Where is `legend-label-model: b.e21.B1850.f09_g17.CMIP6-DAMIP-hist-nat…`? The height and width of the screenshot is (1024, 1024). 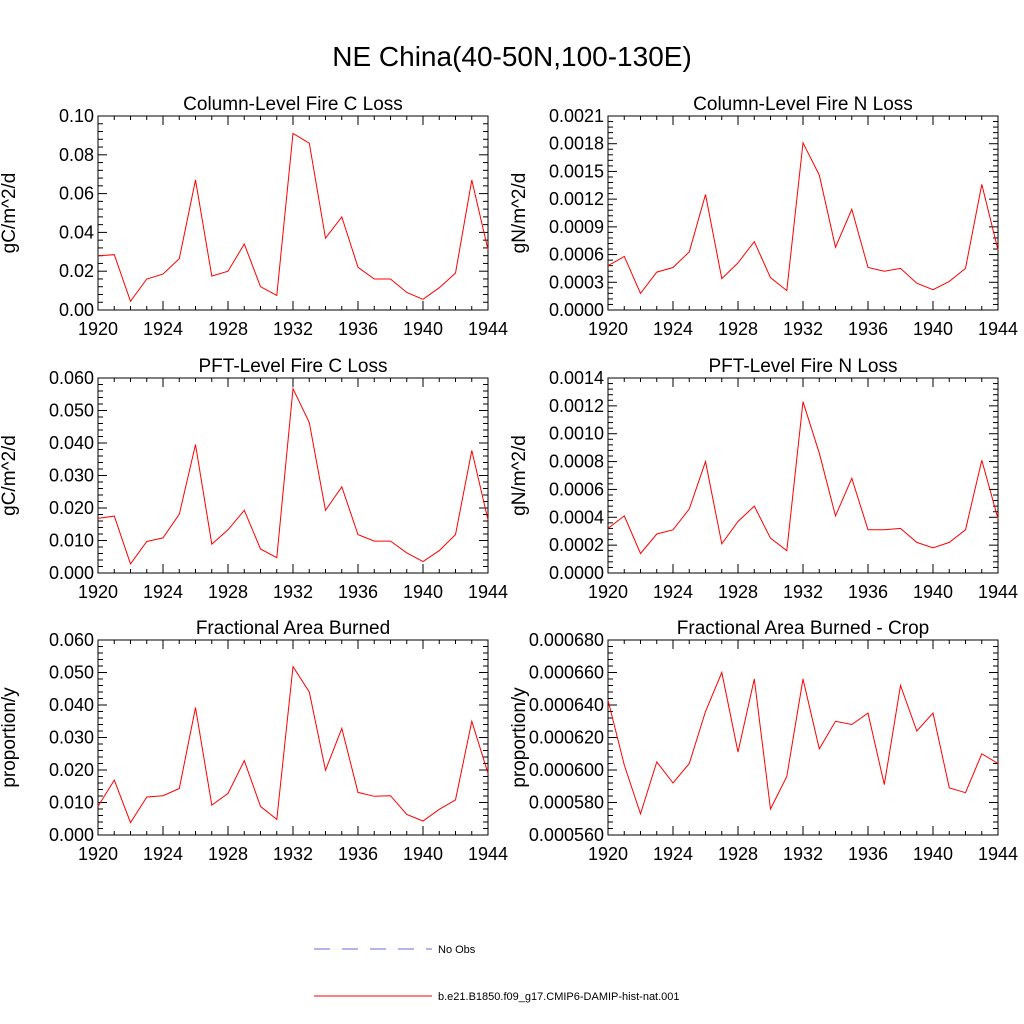
legend-label-model: b.e21.B1850.f09_g17.CMIP6-DAMIP-hist-nat… is located at coordinates (559, 997).